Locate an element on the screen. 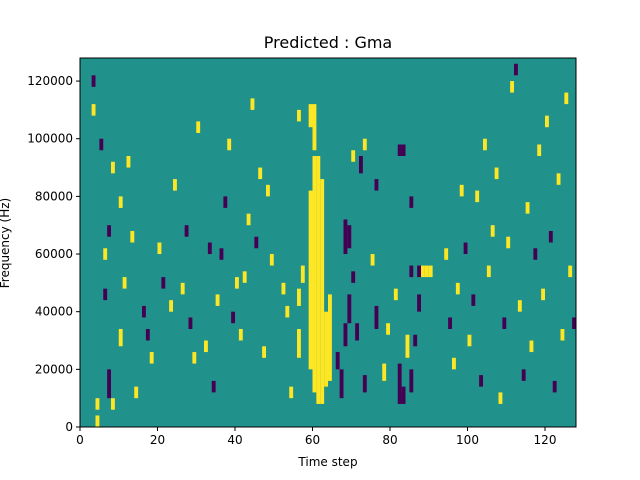 This screenshot has height=480, width=640. y-tick-label: 40000 is located at coordinates (54, 312).